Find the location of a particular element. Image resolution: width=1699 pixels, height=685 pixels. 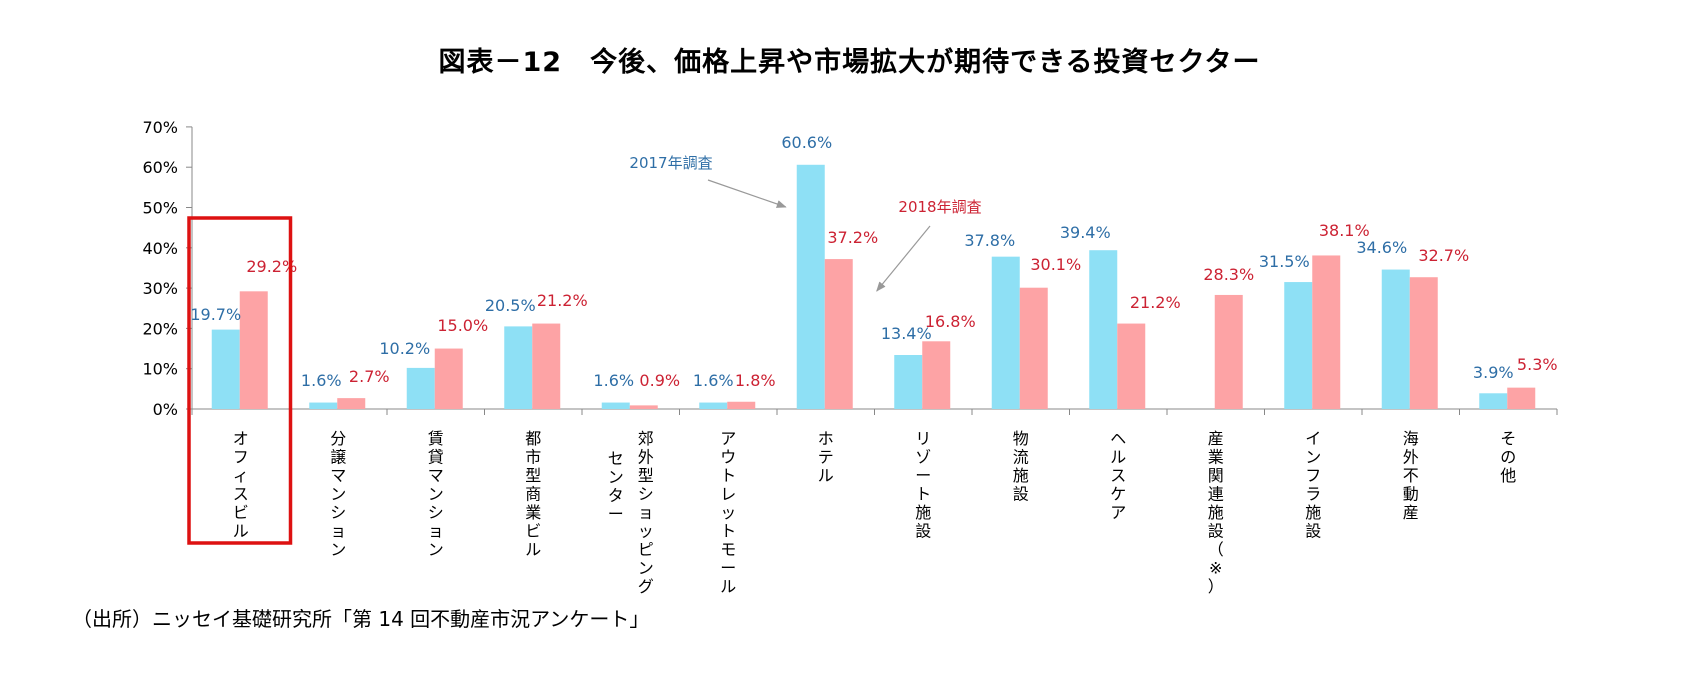

category-label: ヘルスケア is located at coordinates (1118, 475).